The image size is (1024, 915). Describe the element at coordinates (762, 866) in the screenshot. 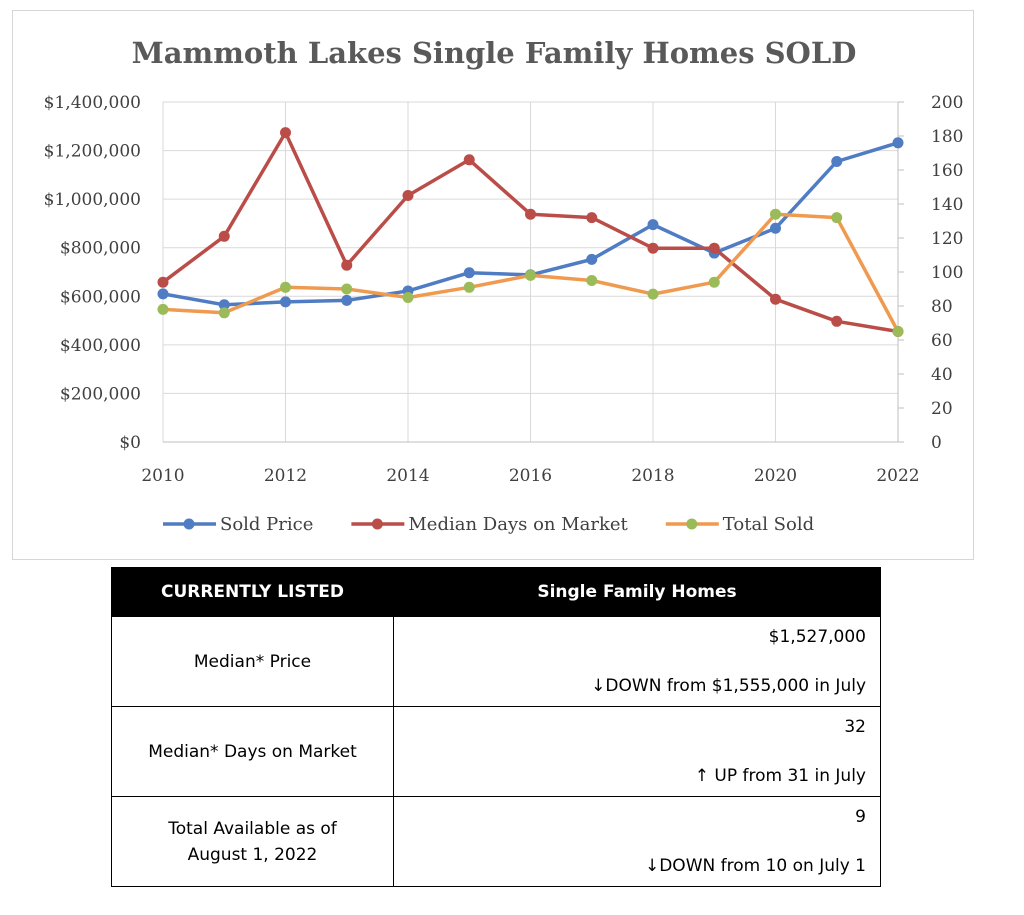

I see `total-available-change-text: DOWN from 10 on July 1` at that location.